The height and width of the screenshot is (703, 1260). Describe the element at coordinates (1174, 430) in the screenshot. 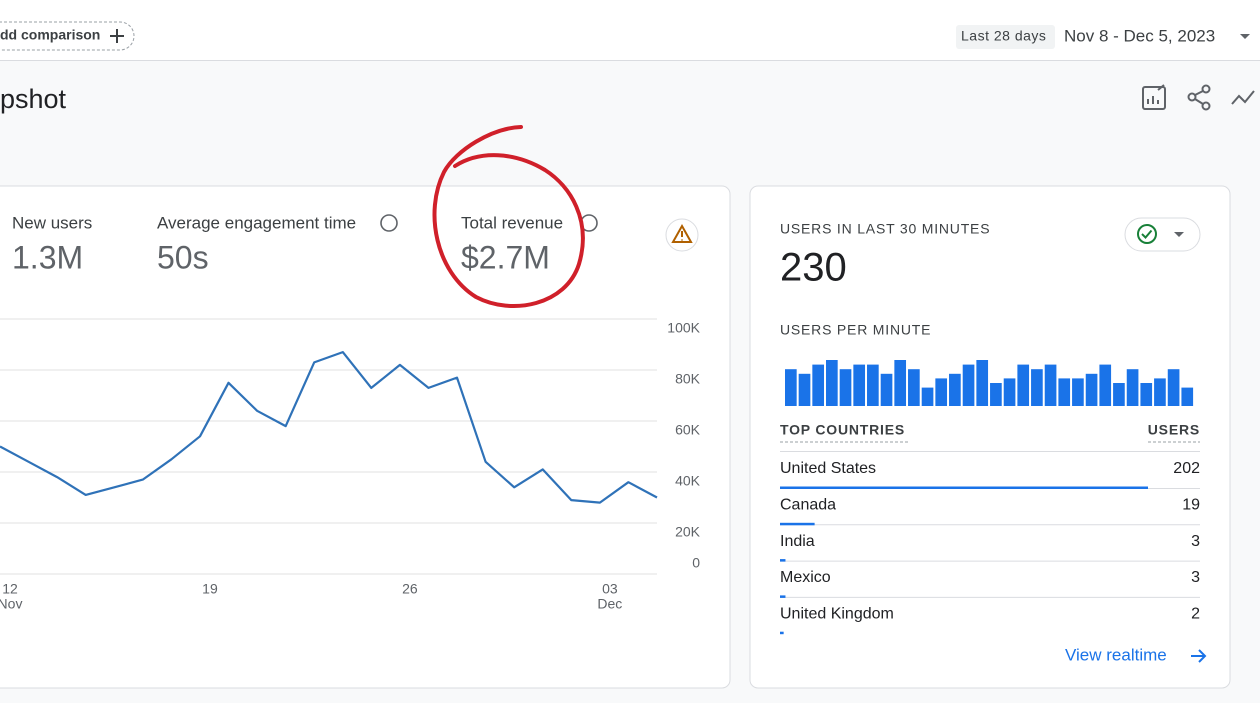

I see `table-header: USERS` at that location.